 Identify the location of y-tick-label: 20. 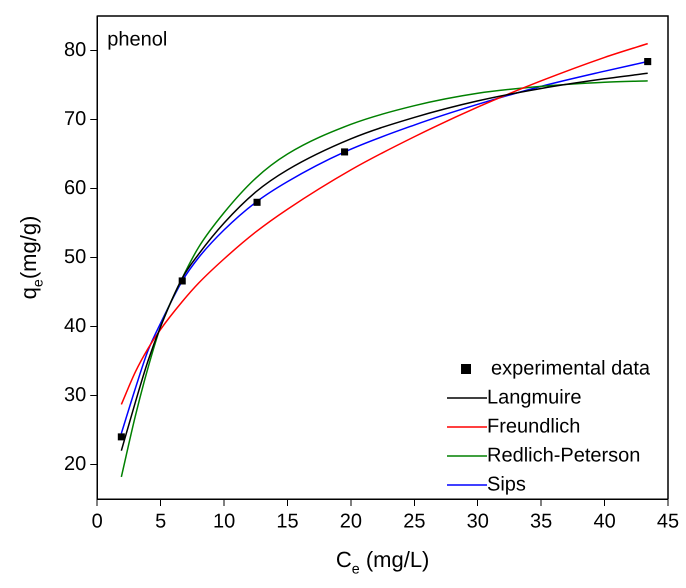
(75, 464).